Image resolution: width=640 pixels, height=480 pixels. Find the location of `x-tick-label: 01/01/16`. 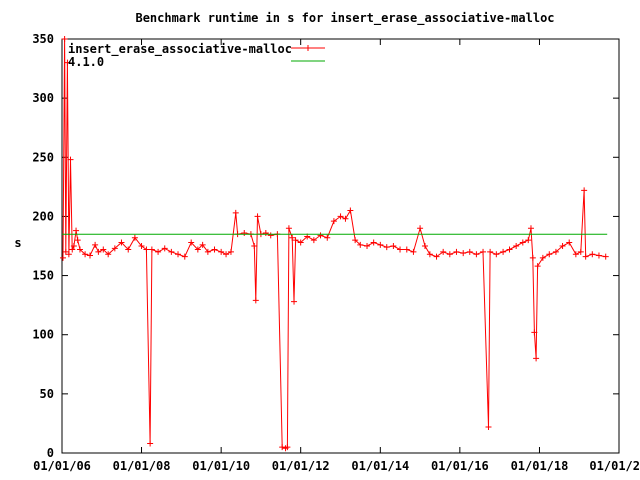

x-tick-label: 01/01/16 is located at coordinates (460, 466).